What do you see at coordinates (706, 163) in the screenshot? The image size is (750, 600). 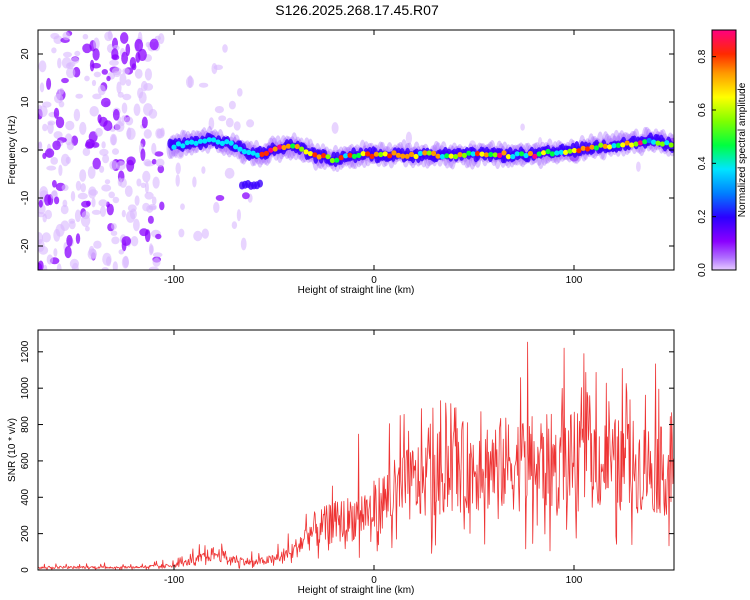 I see `colorbar-ticks: 0.0 0.2 0.4 0.6 0.8` at bounding box center [706, 163].